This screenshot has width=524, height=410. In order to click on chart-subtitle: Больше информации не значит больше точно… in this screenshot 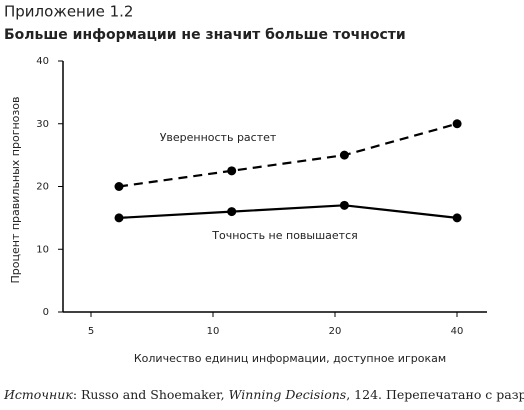, I will do `click(205, 35)`.